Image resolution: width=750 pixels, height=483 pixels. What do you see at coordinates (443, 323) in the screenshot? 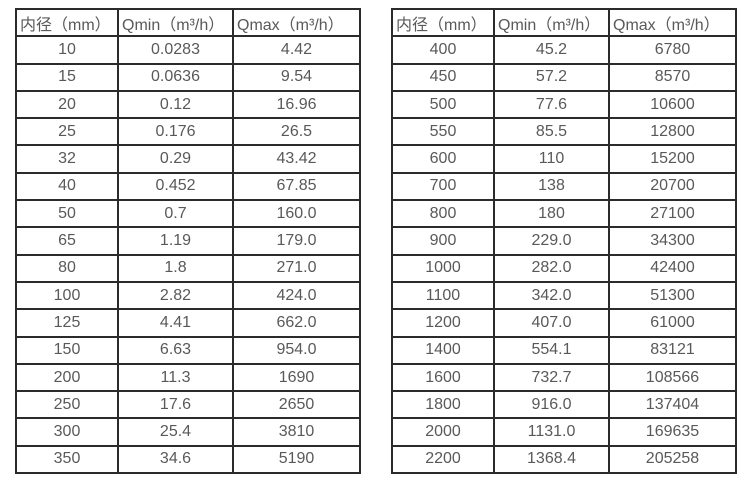
I see `table-cell: 1200` at bounding box center [443, 323].